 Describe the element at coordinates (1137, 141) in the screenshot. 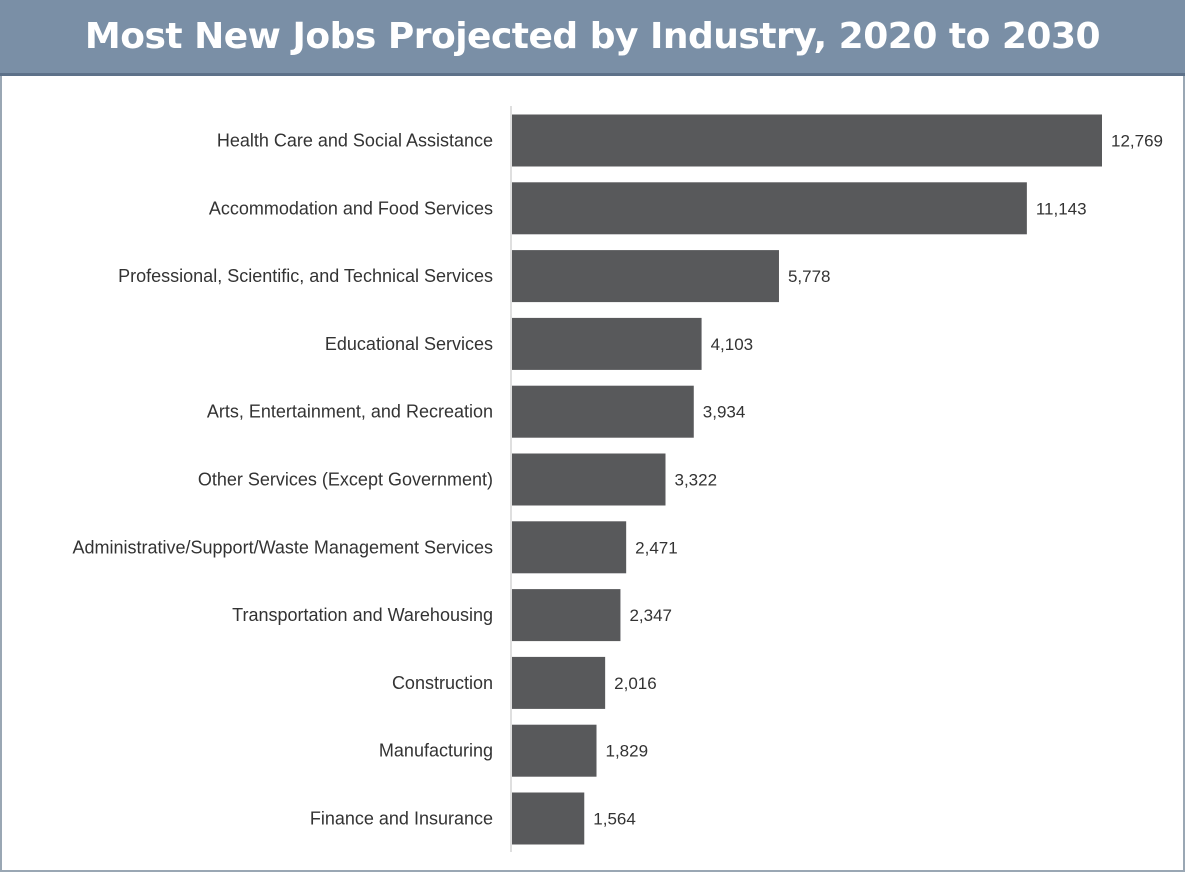

I see `value-label: 12,769` at that location.